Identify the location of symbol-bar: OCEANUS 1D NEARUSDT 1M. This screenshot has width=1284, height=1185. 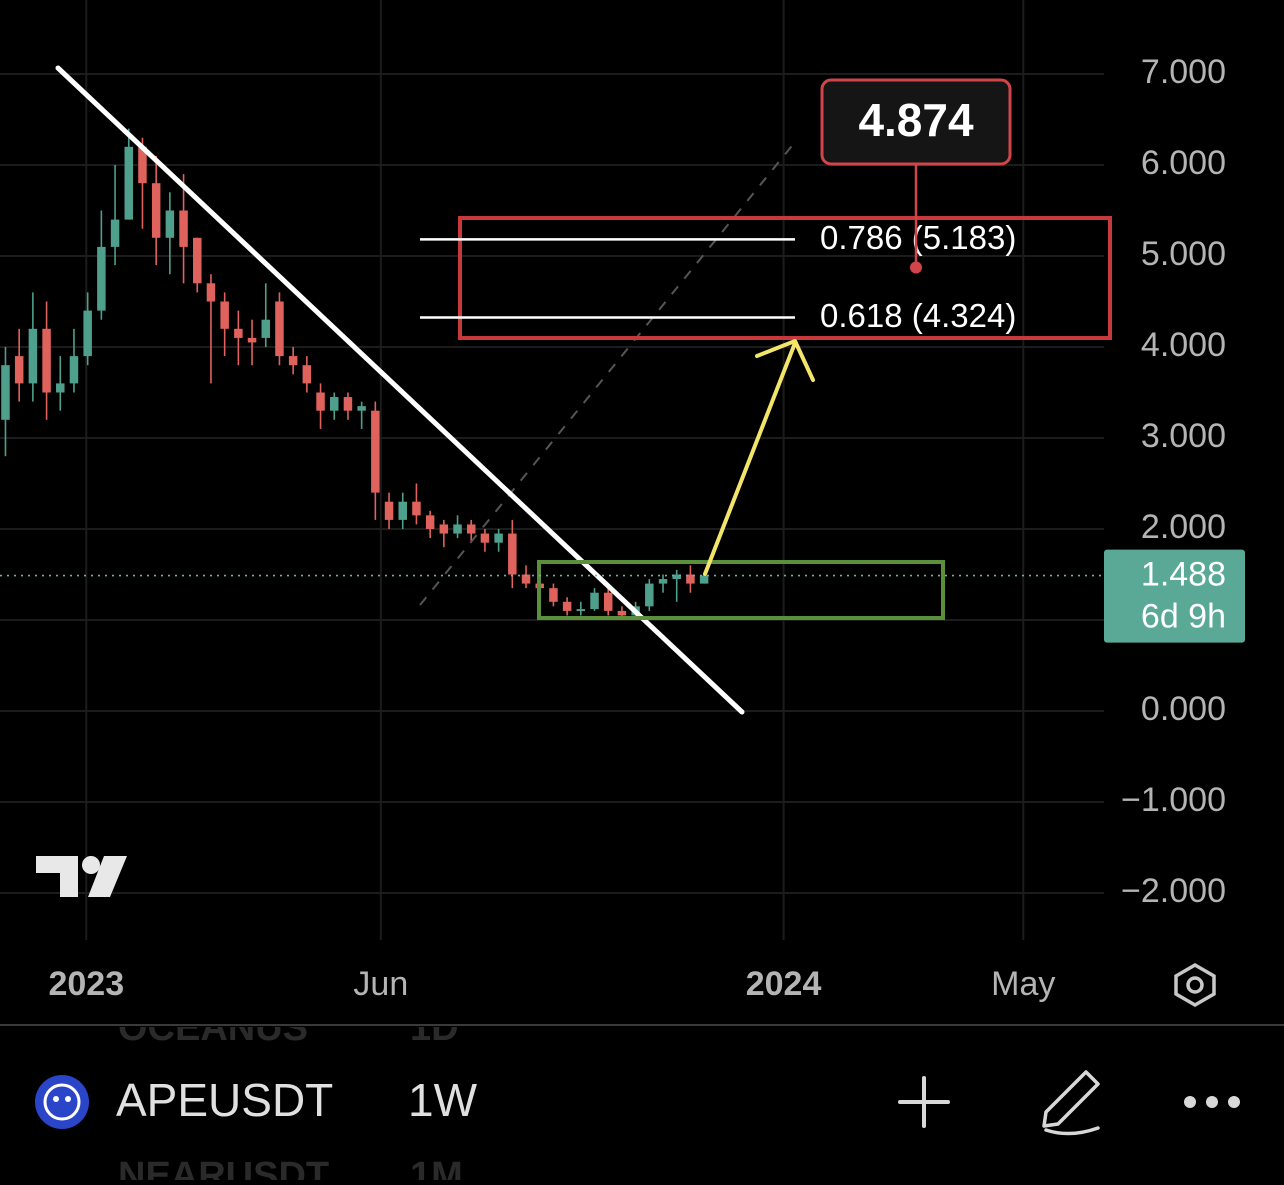
(290, 1093).